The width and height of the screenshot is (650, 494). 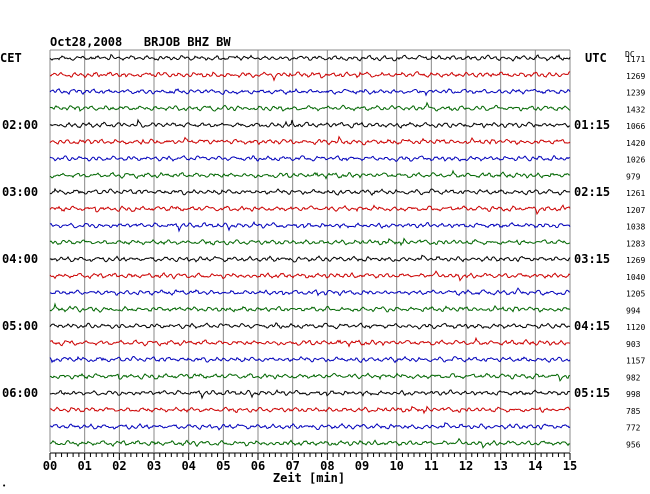 What do you see at coordinates (154, 466) in the screenshot?
I see `x-tick-label-03: 03` at bounding box center [154, 466].